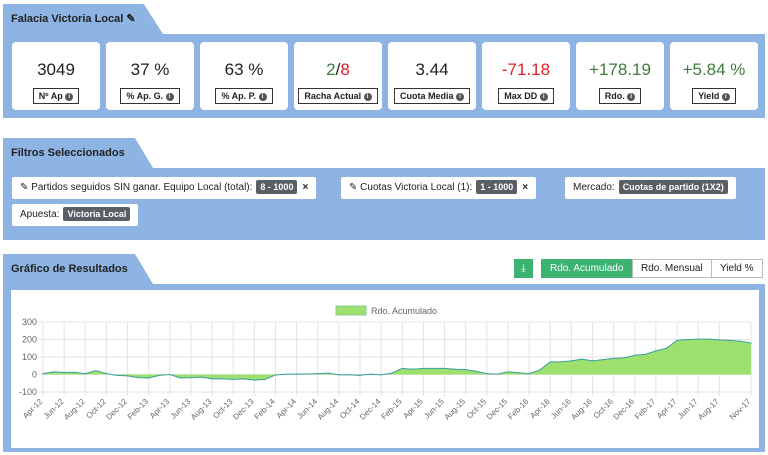 The height and width of the screenshot is (455, 768). What do you see at coordinates (338, 96) in the screenshot?
I see `stat-label: Racha Actual i` at bounding box center [338, 96].